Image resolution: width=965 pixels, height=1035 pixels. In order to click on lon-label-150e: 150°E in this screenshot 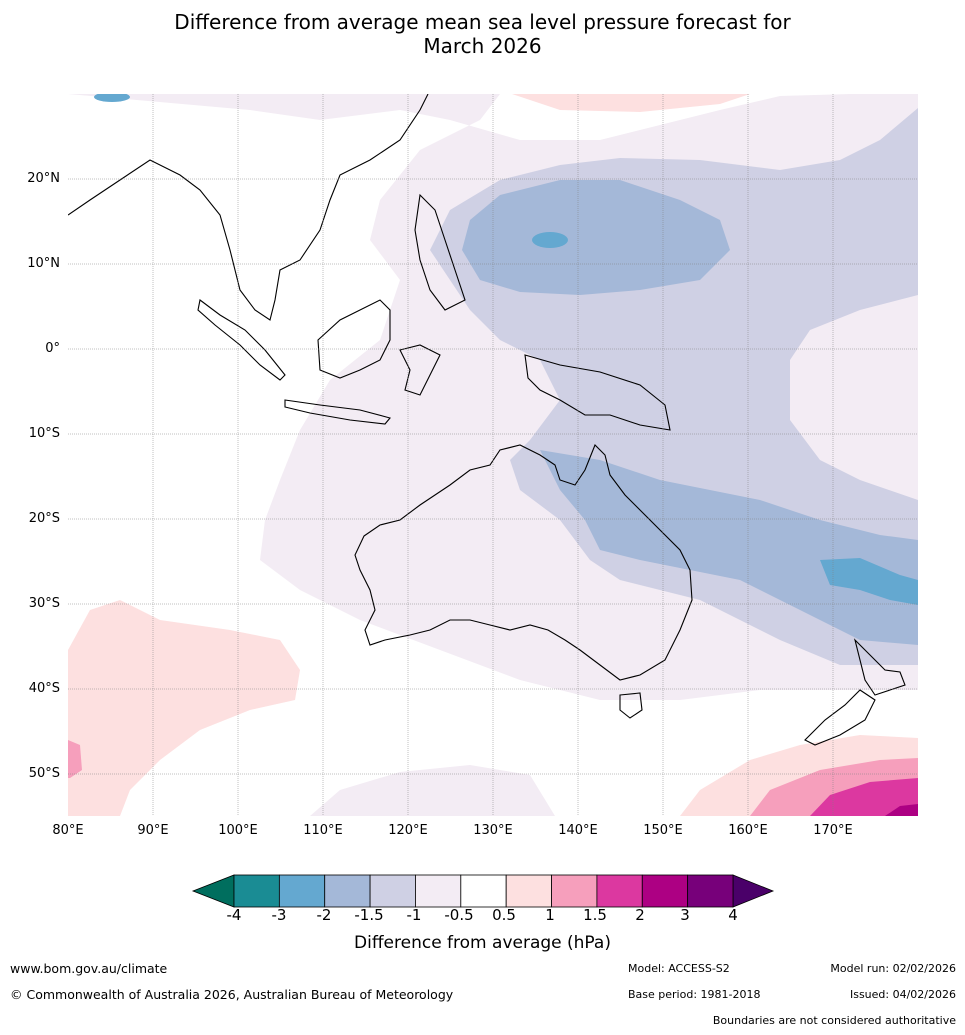, I will do `click(663, 830)`.